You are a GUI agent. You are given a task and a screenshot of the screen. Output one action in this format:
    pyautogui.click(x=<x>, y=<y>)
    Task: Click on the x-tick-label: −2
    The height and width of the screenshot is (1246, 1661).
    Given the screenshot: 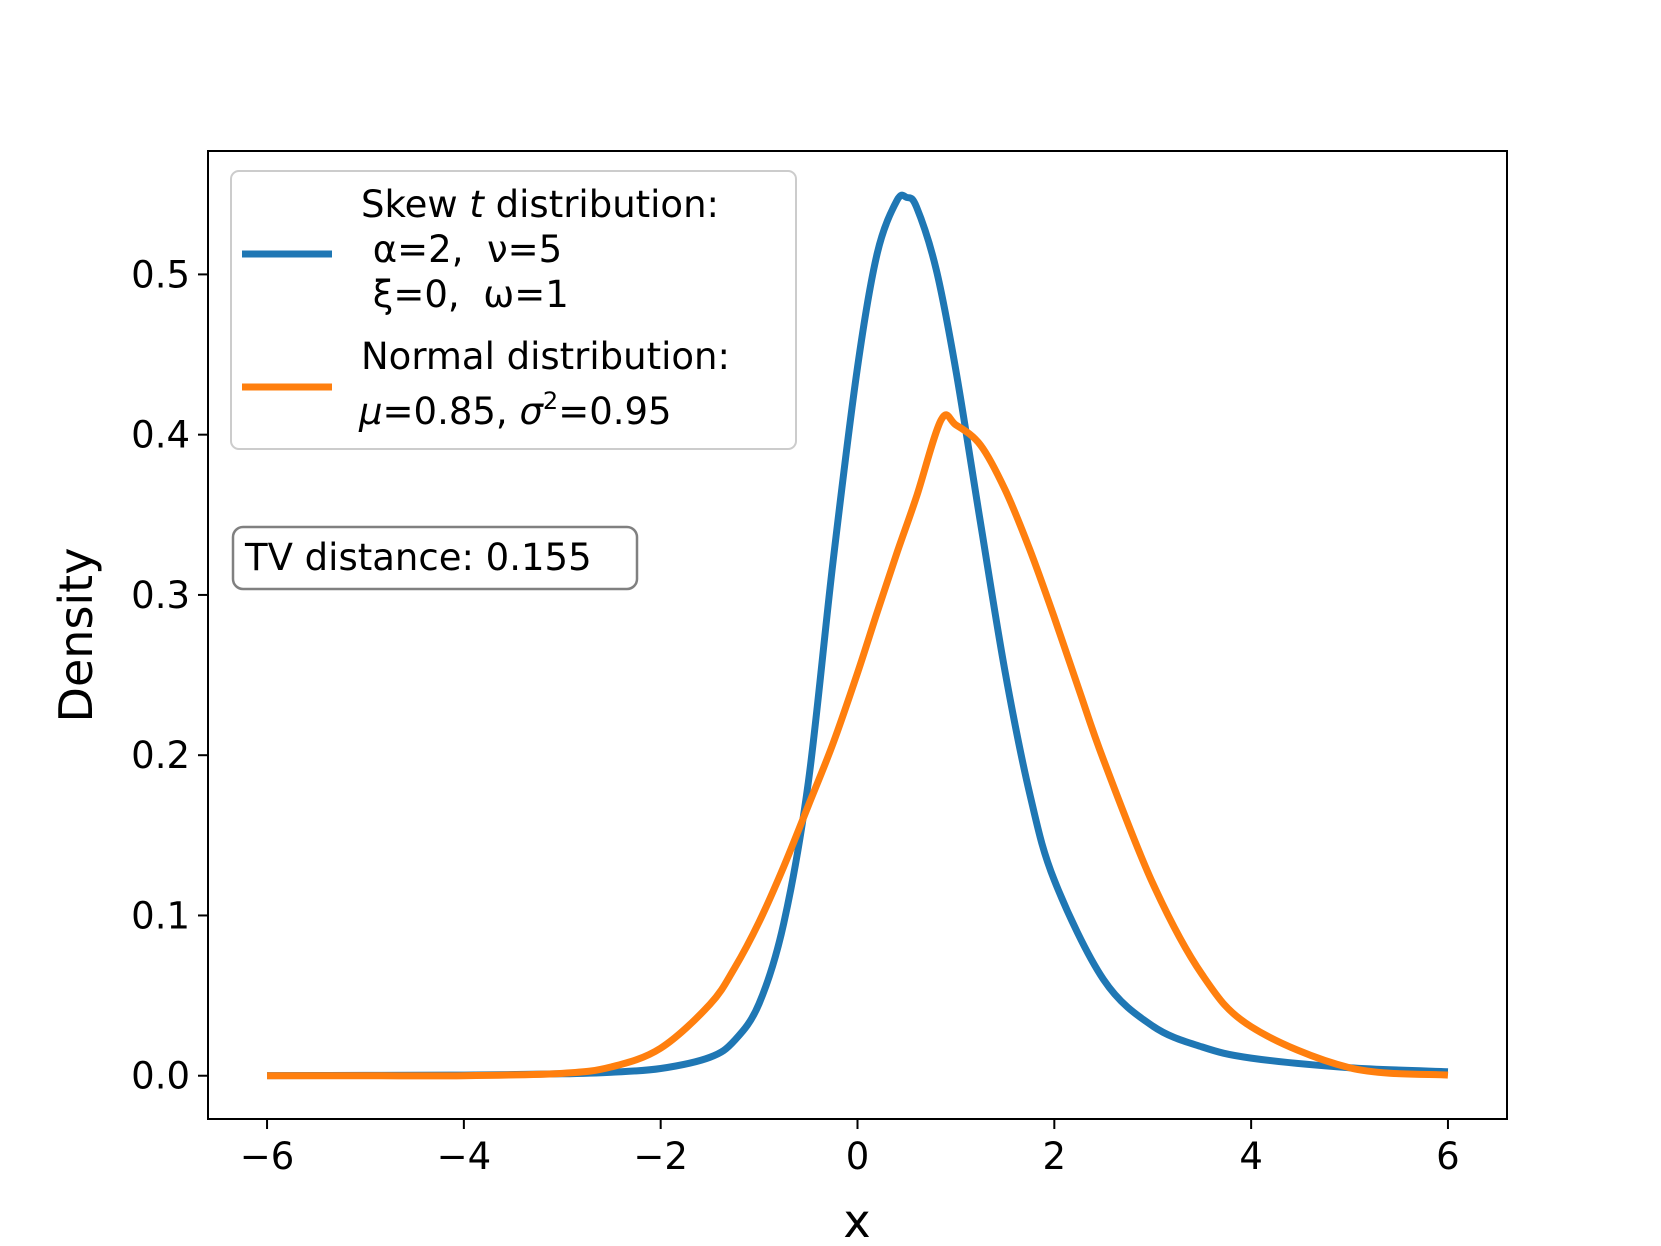 What is the action you would take?
    pyautogui.click(x=660, y=1156)
    